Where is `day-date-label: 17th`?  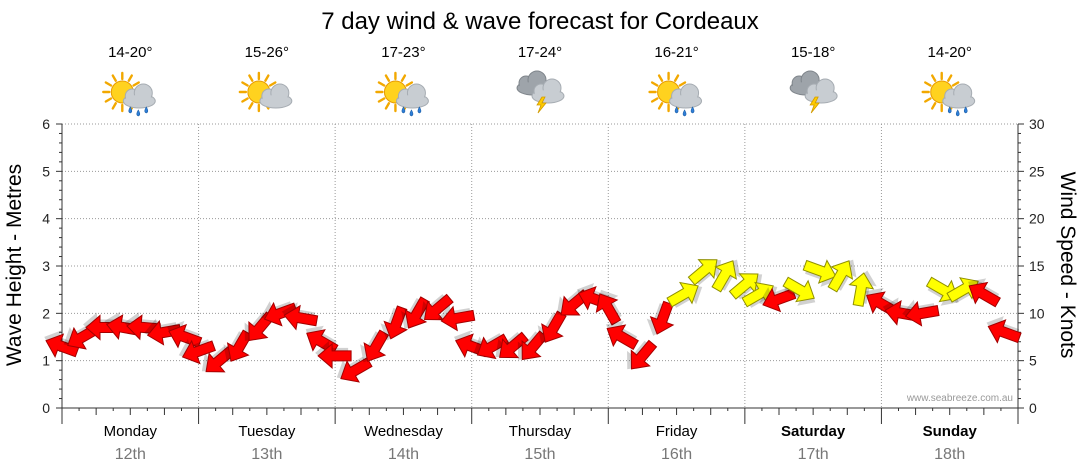
day-date-label: 17th is located at coordinates (813, 454).